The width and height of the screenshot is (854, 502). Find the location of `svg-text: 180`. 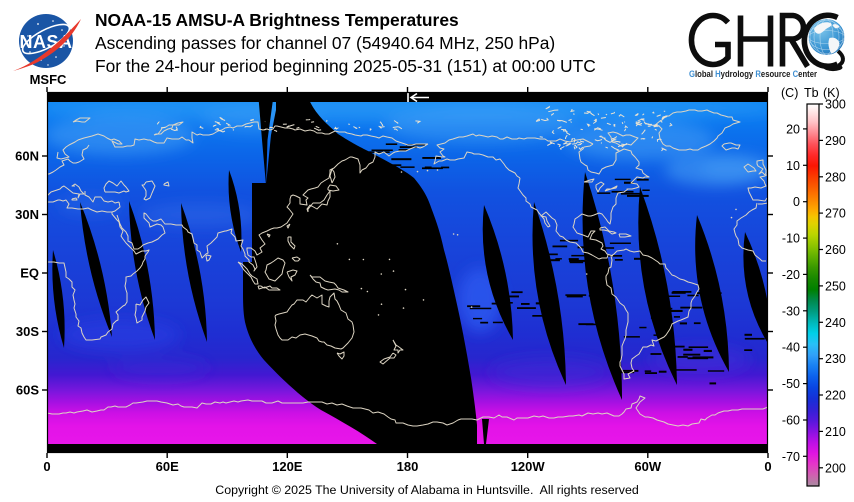

svg-text: 180 is located at coordinates (408, 466).